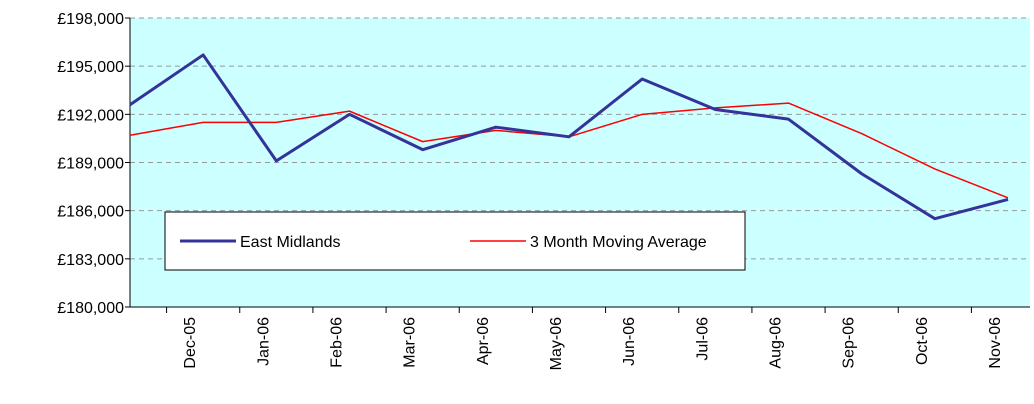 The width and height of the screenshot is (1034, 404). Describe the element at coordinates (90, 308) in the screenshot. I see `y-tick-label: £180,000` at that location.